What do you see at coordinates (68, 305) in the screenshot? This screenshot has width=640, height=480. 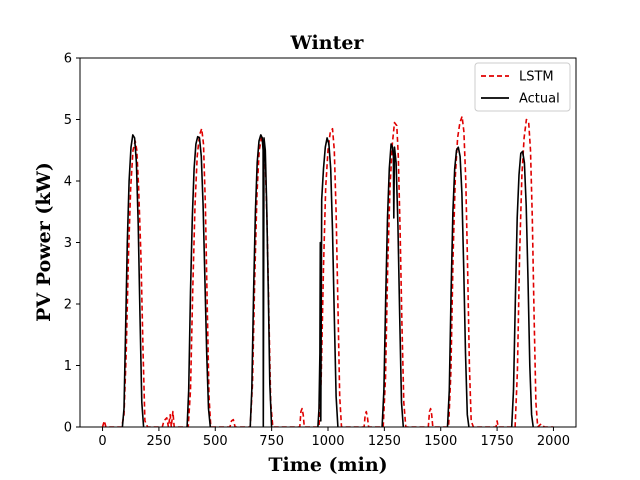 I see `y-tick-label: 2` at bounding box center [68, 305].